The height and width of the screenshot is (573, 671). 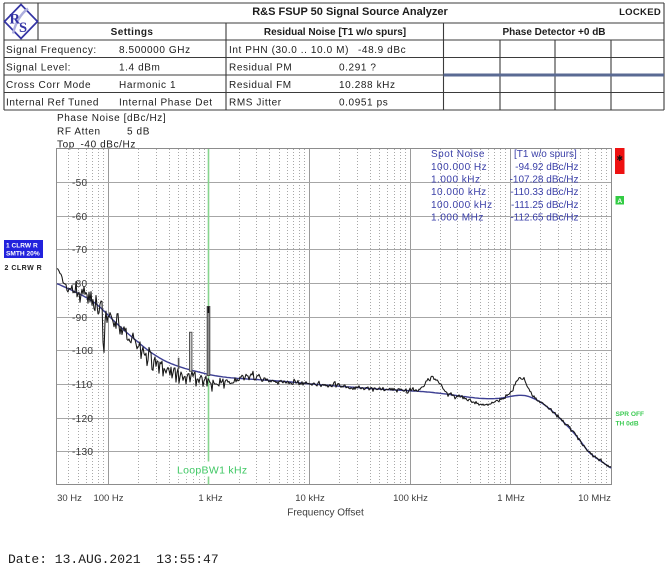 What do you see at coordinates (82, 385) in the screenshot?
I see `svg-text: -110` at bounding box center [82, 385].